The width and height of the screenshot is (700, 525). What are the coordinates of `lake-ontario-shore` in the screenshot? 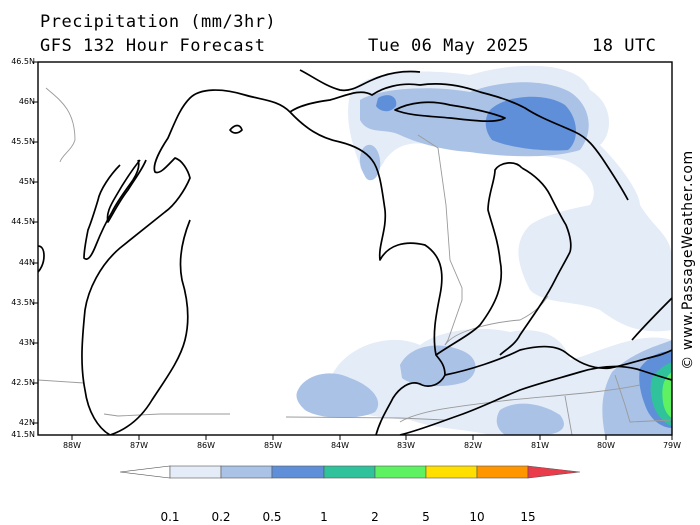 It's located at (651, 319).